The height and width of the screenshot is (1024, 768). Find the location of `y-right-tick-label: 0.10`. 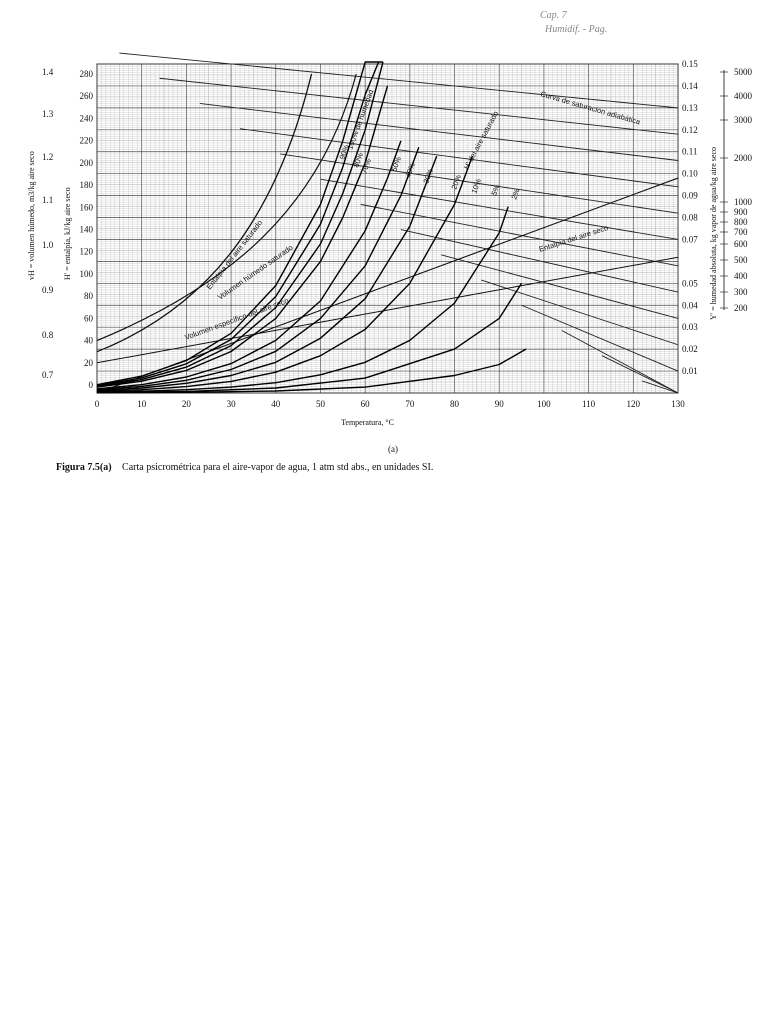

y-right-tick-label: 0.10 is located at coordinates (690, 174).